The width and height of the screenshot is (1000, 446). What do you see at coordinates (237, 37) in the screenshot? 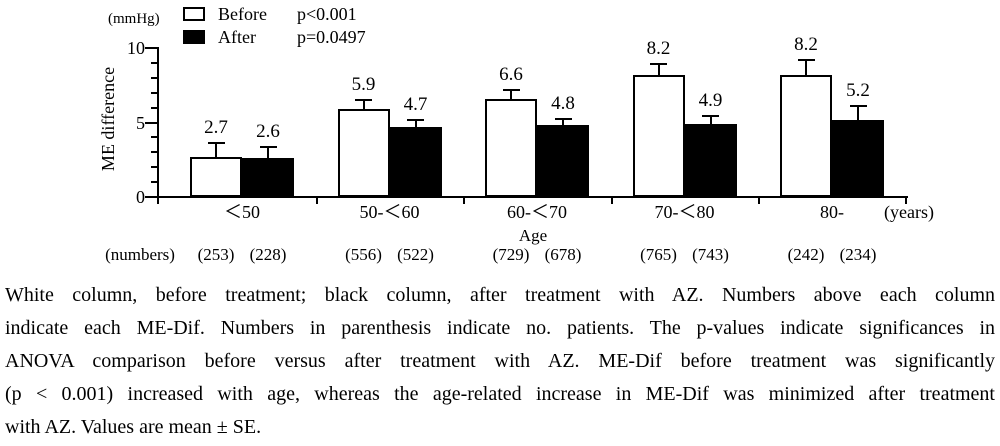
I see `legend-label-after: After` at bounding box center [237, 37].